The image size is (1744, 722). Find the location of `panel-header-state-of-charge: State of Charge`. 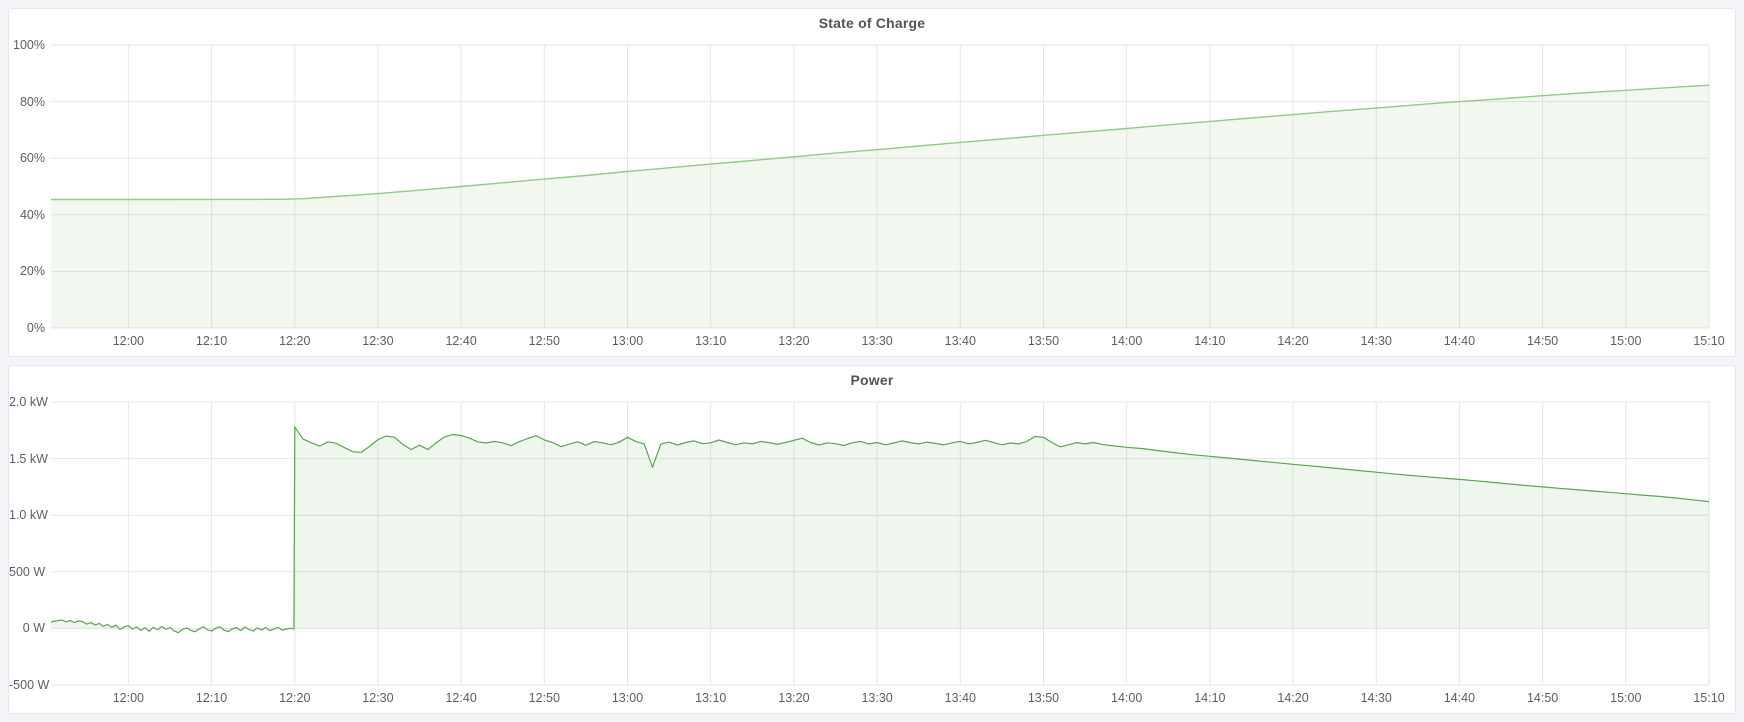

panel-header-state-of-charge: State of Charge is located at coordinates (872, 22).